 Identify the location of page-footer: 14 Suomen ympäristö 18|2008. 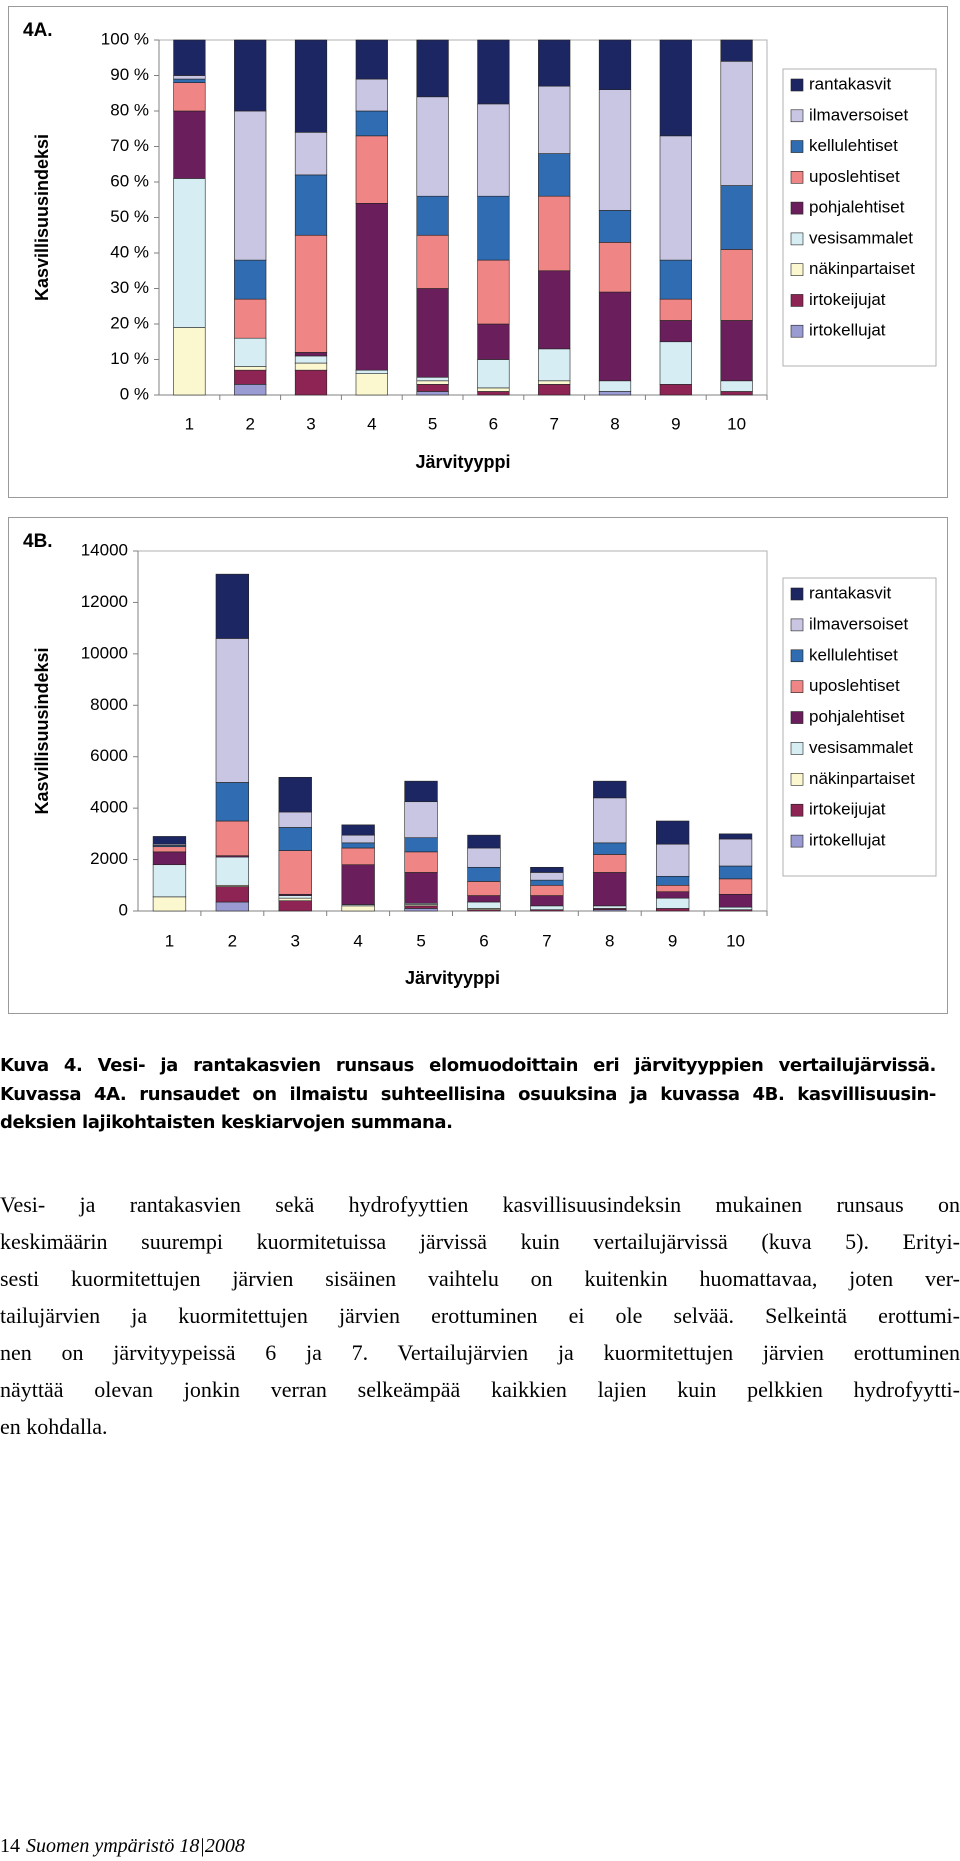
(122, 1846).